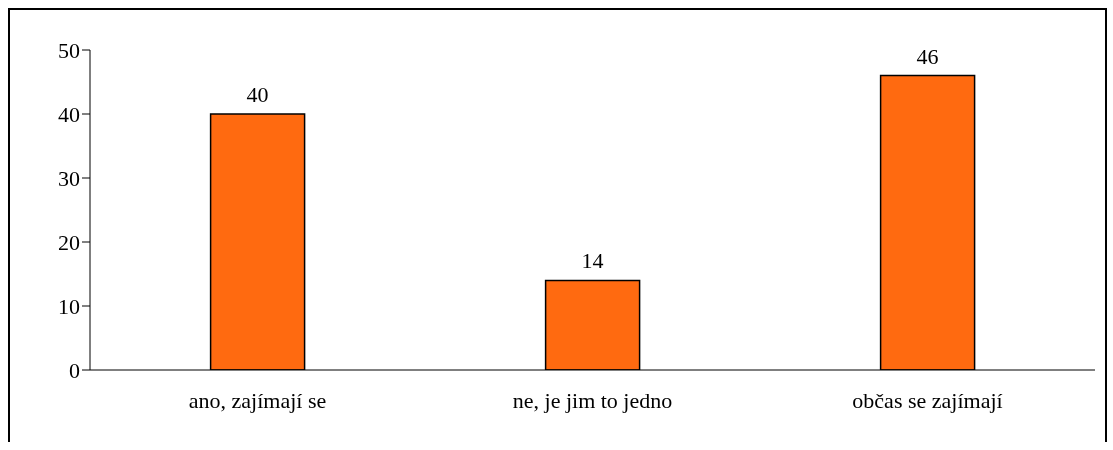 This screenshot has width=1113, height=450. I want to click on data-label: 40, so click(257, 94).